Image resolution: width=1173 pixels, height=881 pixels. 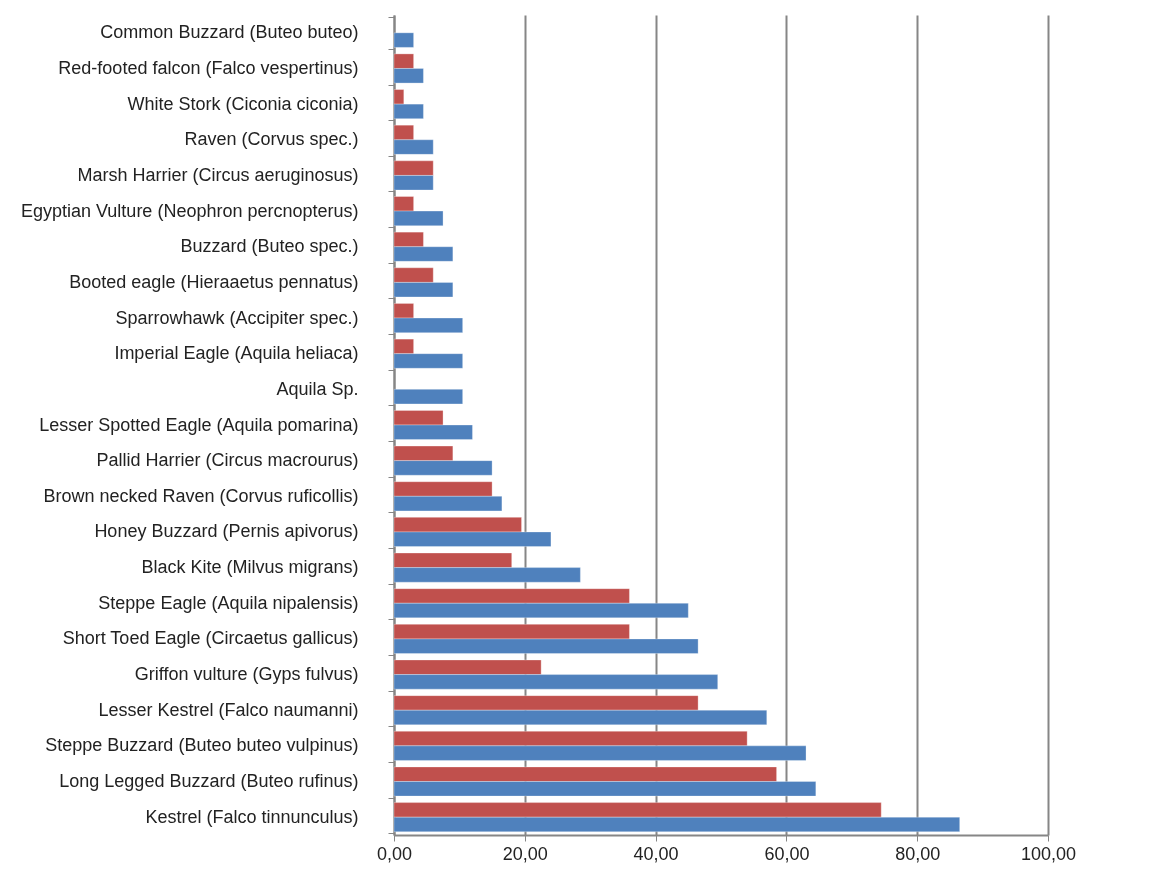 I want to click on y-tick-label: Buzzard (Buteo spec.), so click(x=269, y=246).